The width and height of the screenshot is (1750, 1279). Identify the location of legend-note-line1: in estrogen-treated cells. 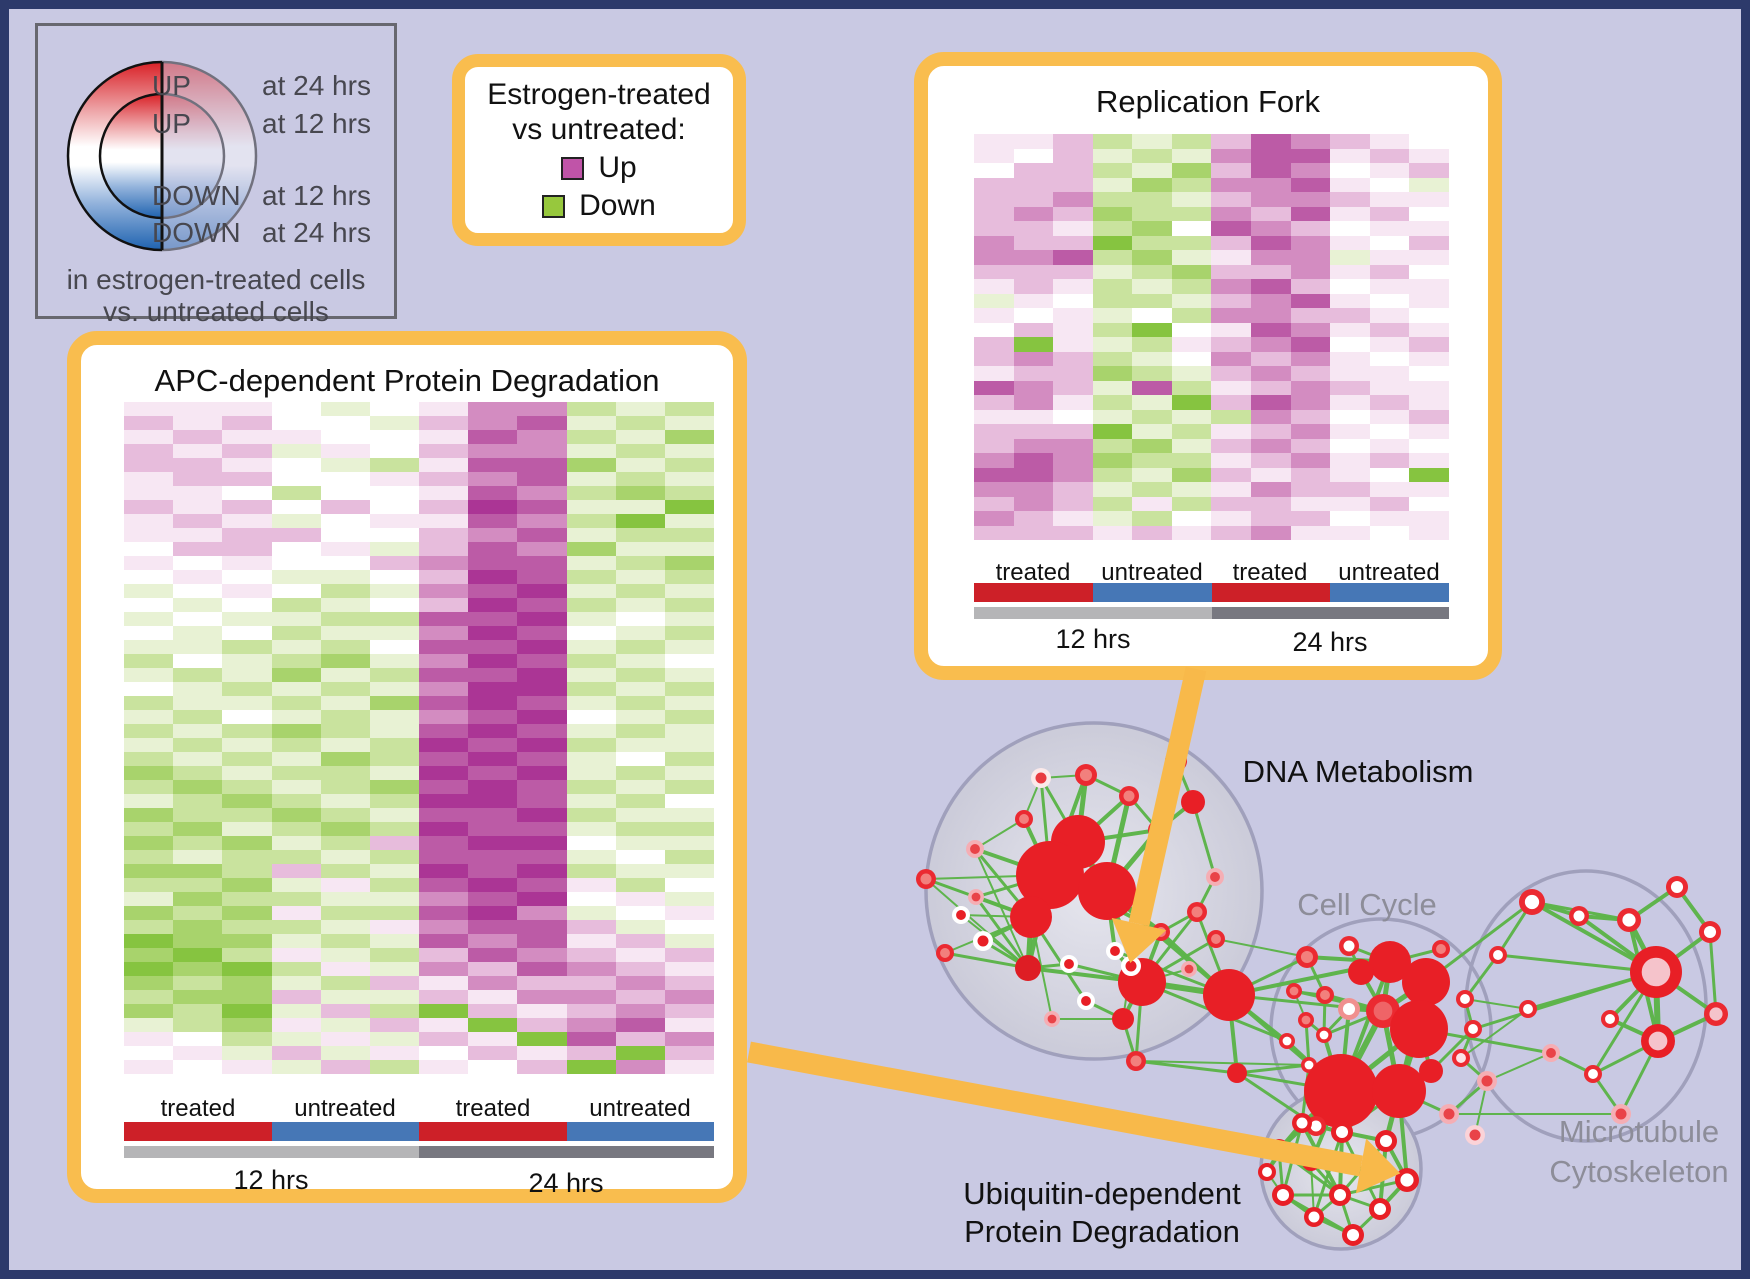
(216, 279).